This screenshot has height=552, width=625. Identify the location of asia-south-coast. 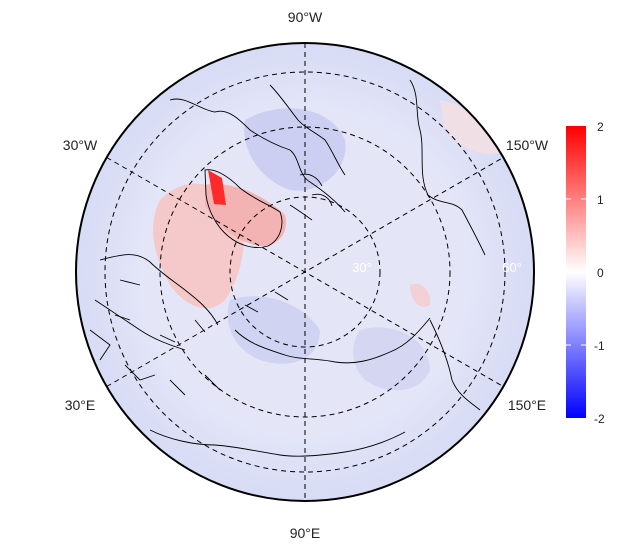
(277, 443).